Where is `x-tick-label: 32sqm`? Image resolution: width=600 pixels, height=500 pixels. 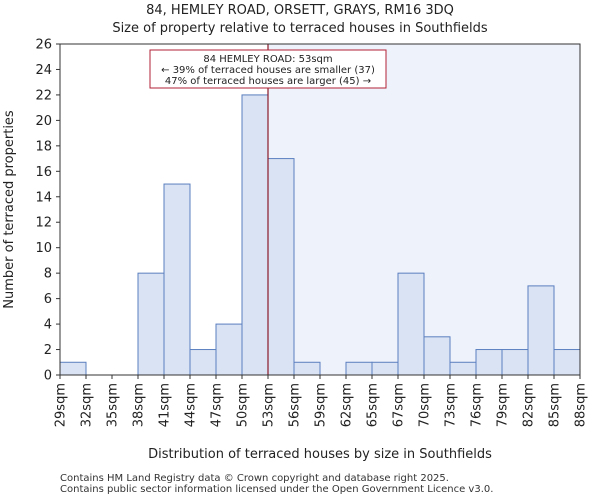 x-tick-label: 32sqm is located at coordinates (87, 405).